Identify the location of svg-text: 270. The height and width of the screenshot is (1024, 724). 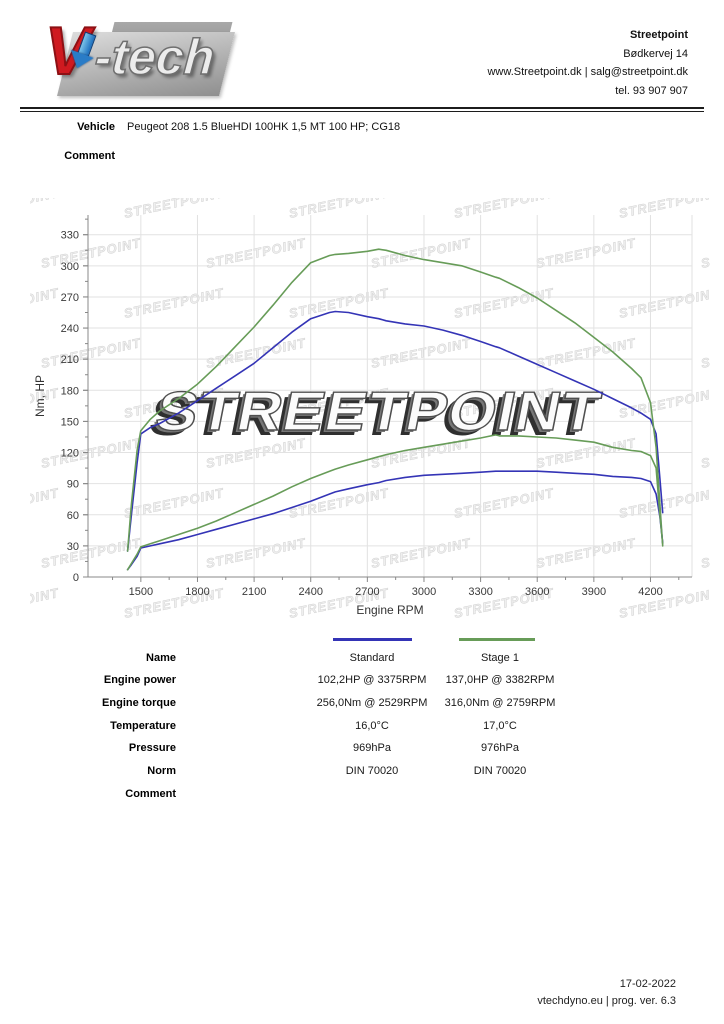
(70, 298).